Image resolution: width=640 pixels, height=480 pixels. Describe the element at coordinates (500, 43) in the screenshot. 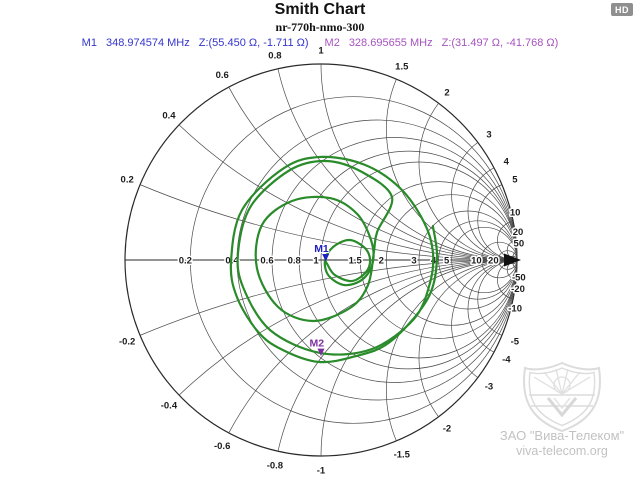

I see `marker-m2-impedance: Z:(31.497 Ω, -41.768 Ω)` at that location.